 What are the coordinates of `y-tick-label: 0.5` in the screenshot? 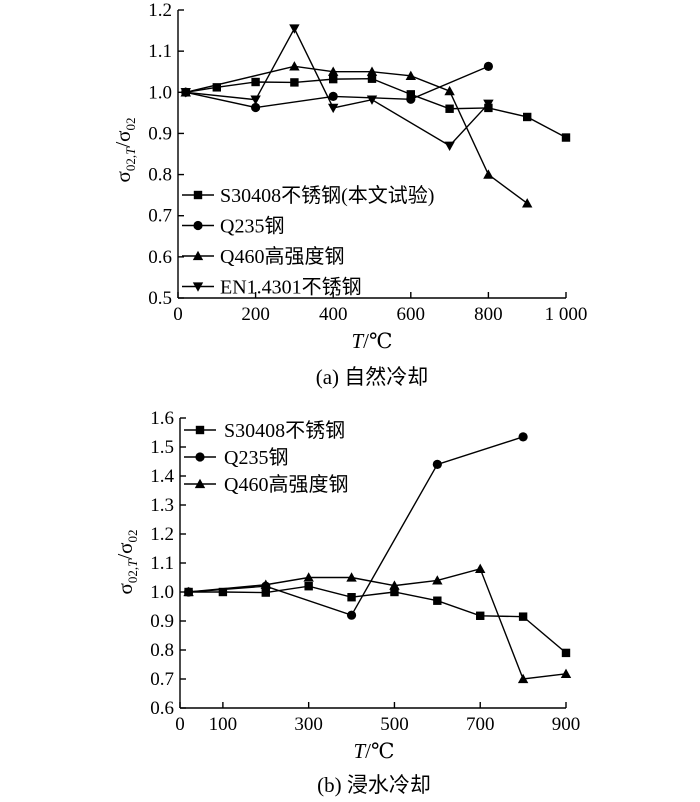 It's located at (160, 298).